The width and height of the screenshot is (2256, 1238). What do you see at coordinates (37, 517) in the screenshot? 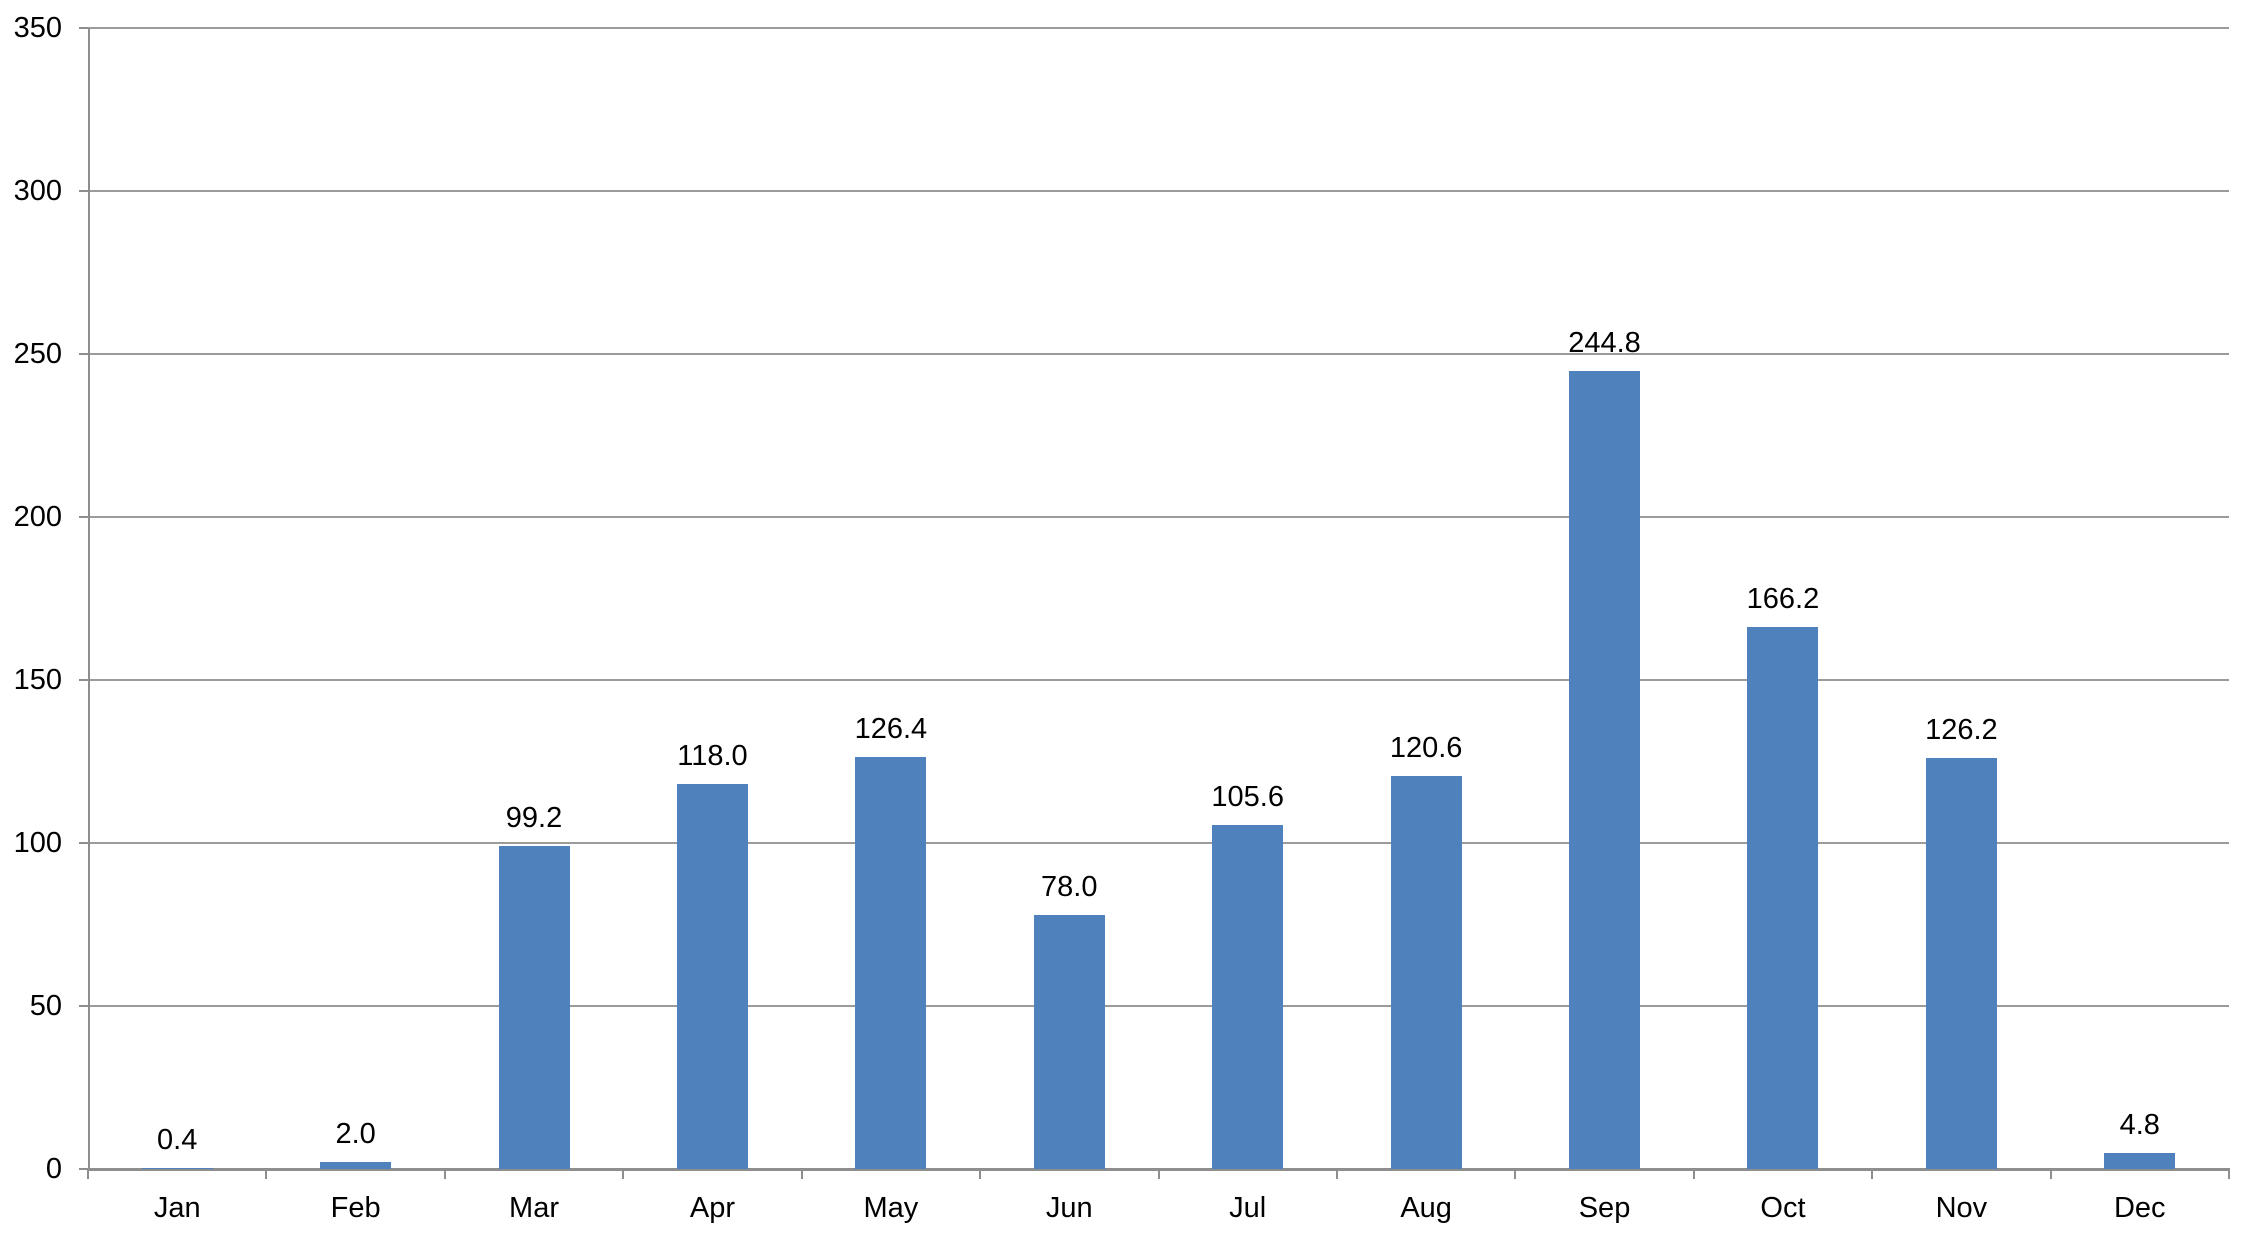
I see `y-tick-label: 200` at bounding box center [37, 517].